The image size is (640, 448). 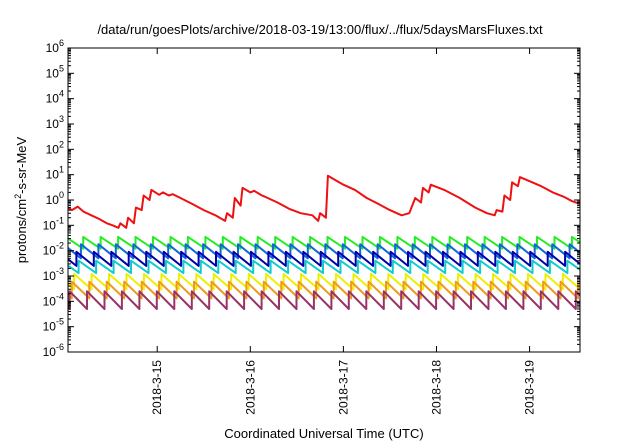 What do you see at coordinates (61, 195) in the screenshot?
I see `y-tick-label-exp: 0` at bounding box center [61, 195].